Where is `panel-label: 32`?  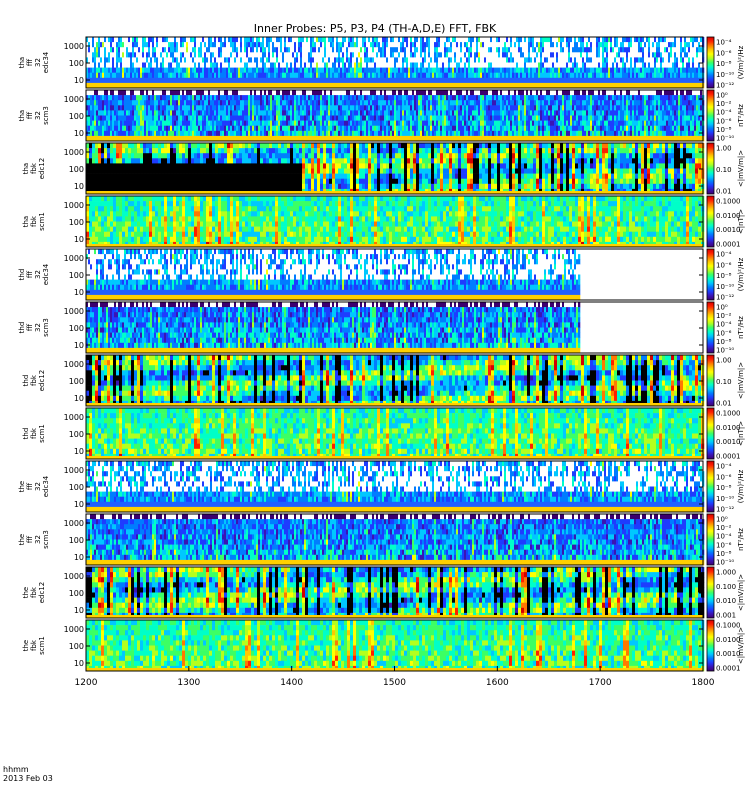
panel-label: 32 is located at coordinates (38, 62).